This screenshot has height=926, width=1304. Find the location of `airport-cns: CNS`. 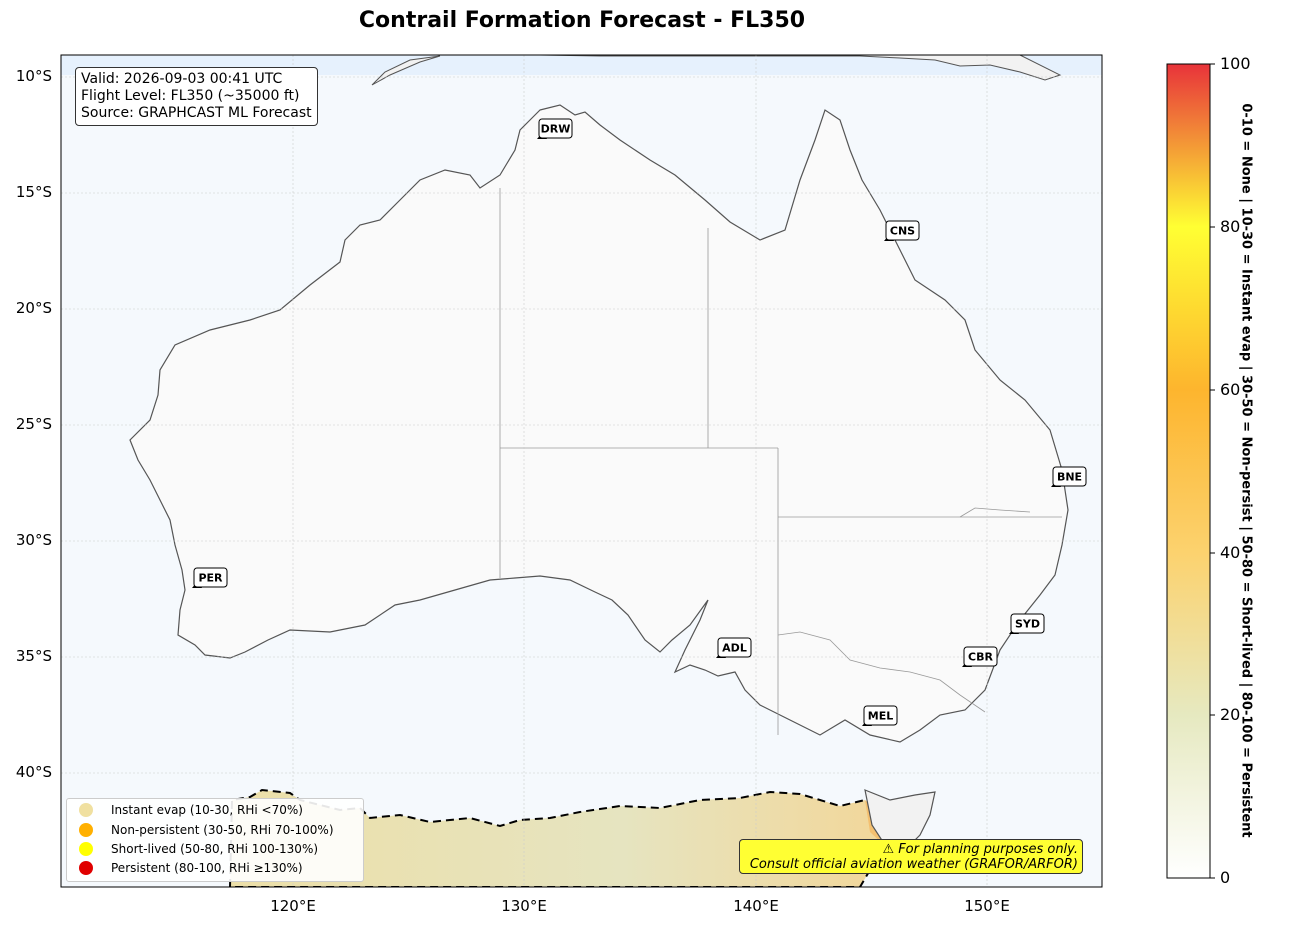

airport-cns: CNS is located at coordinates (902, 230).